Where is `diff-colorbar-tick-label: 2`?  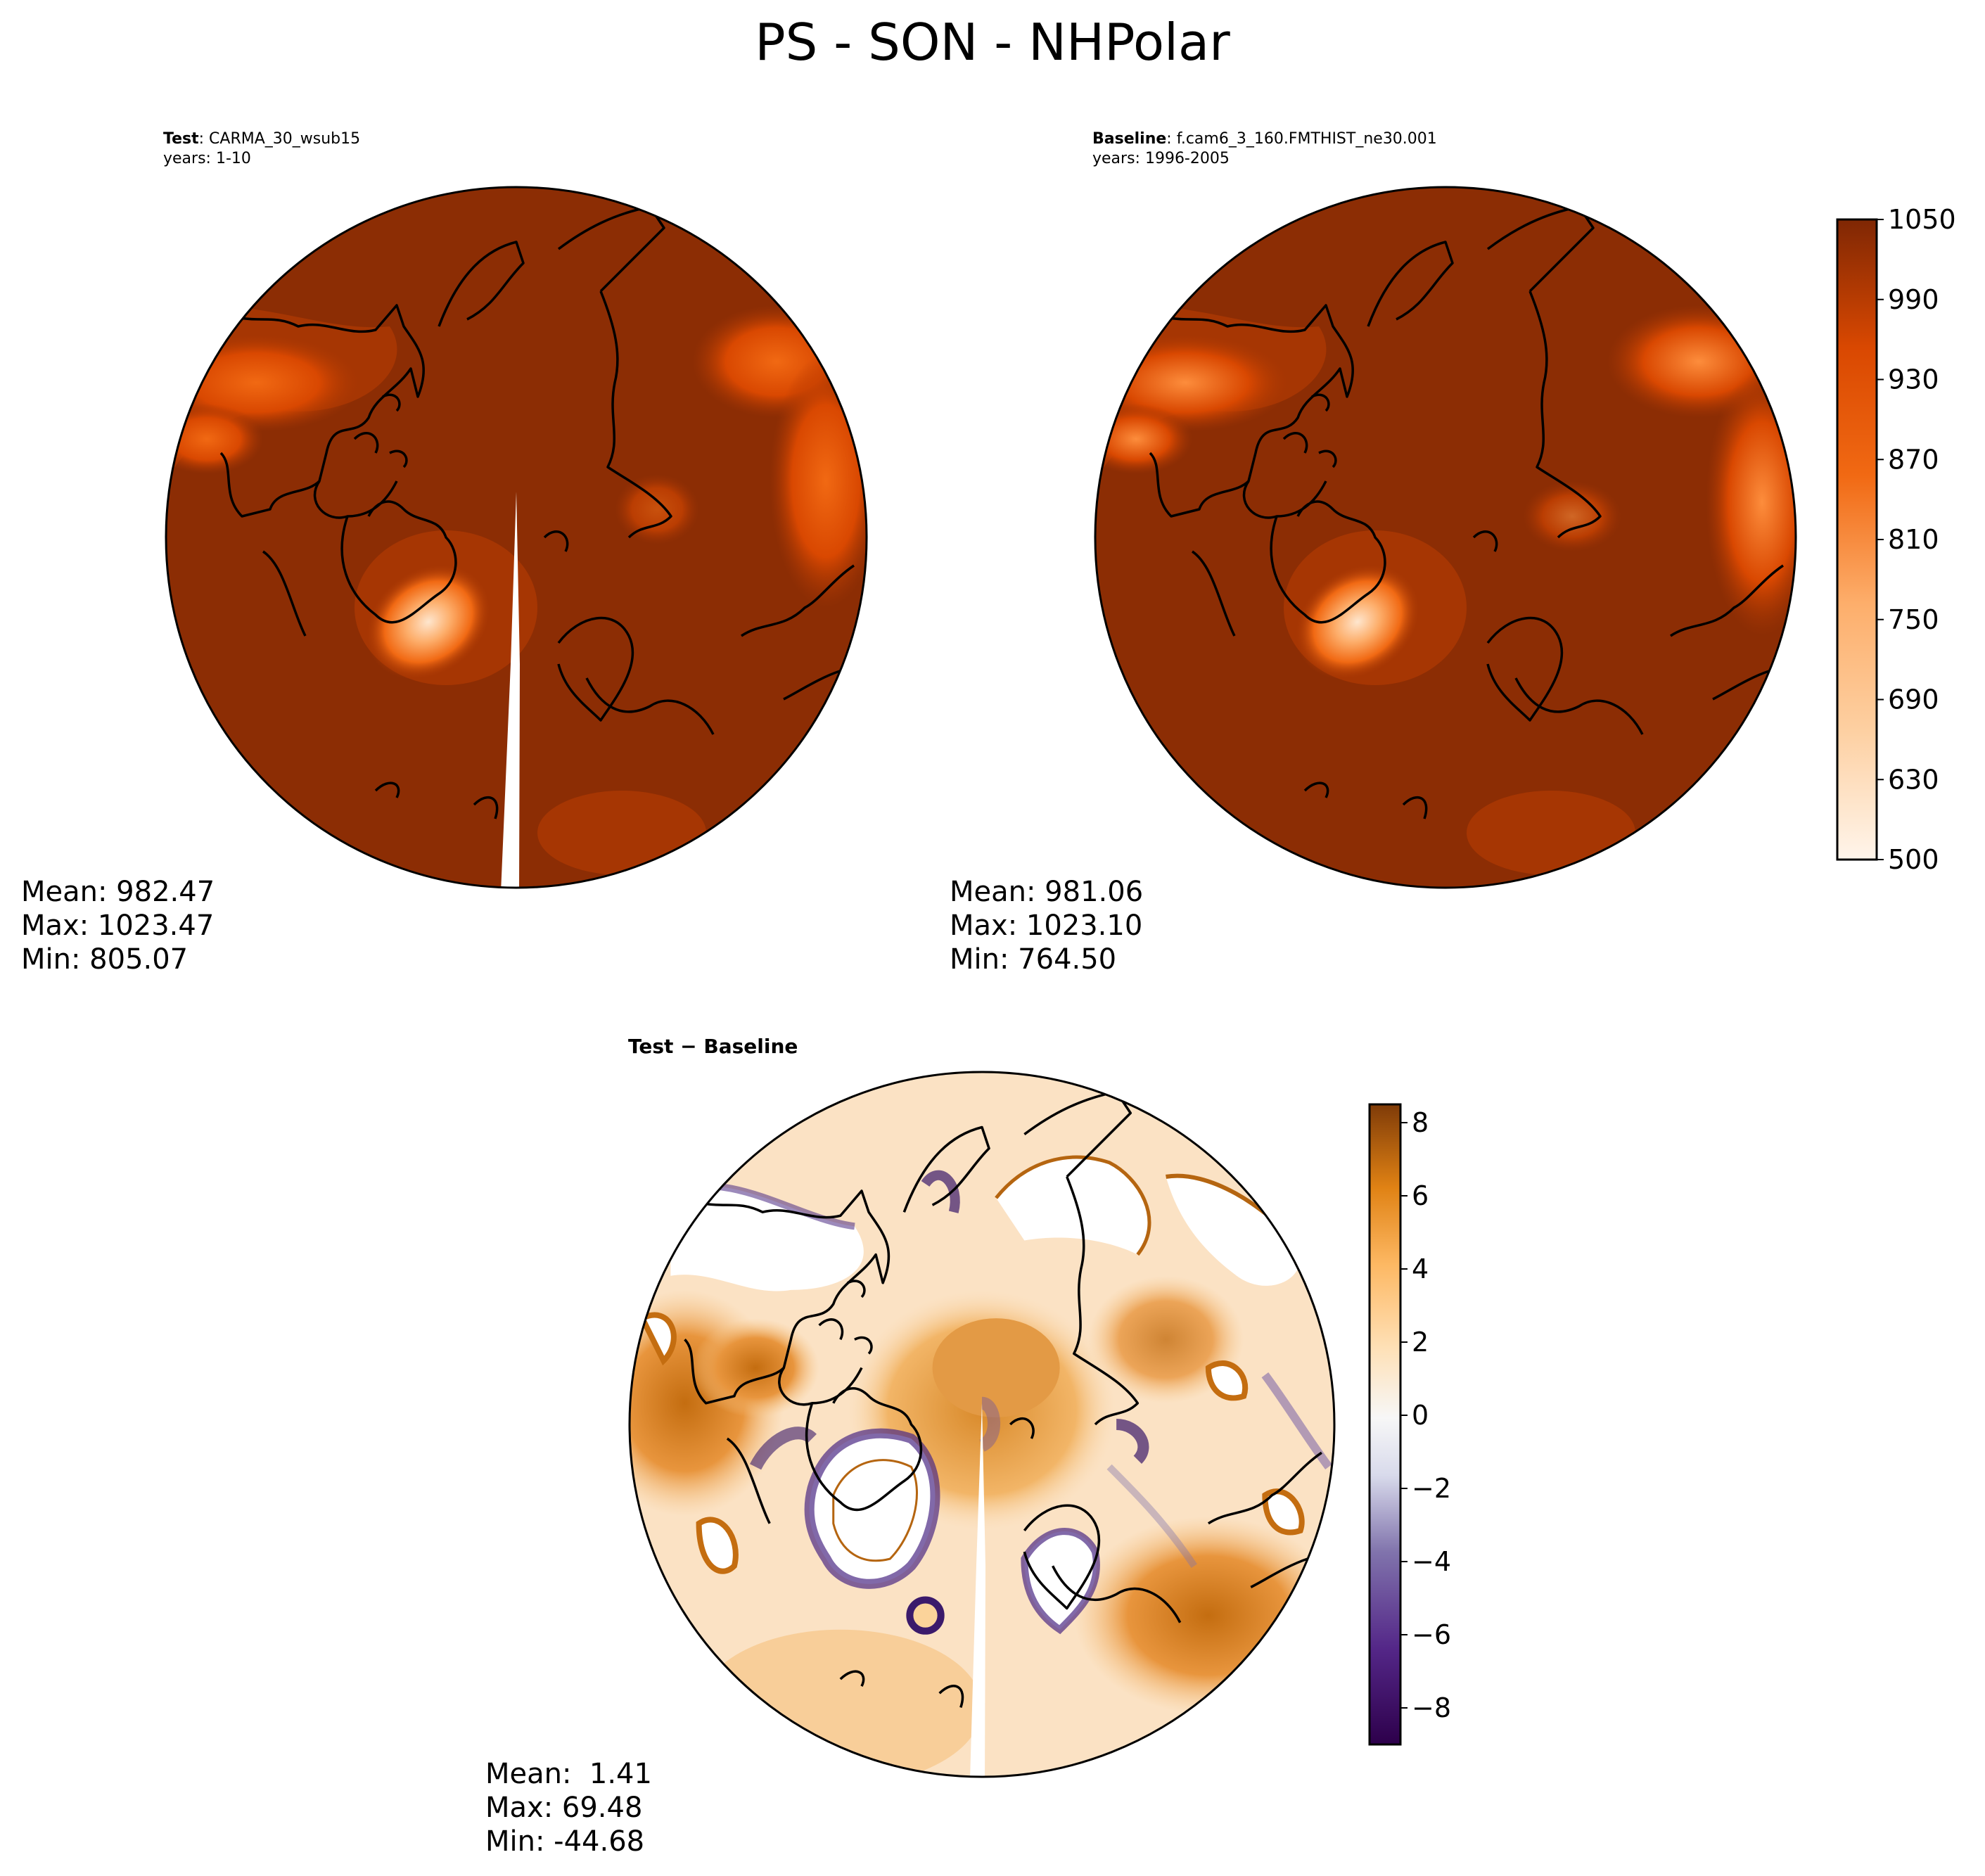
diff-colorbar-tick-label: 2 is located at coordinates (1420, 1342).